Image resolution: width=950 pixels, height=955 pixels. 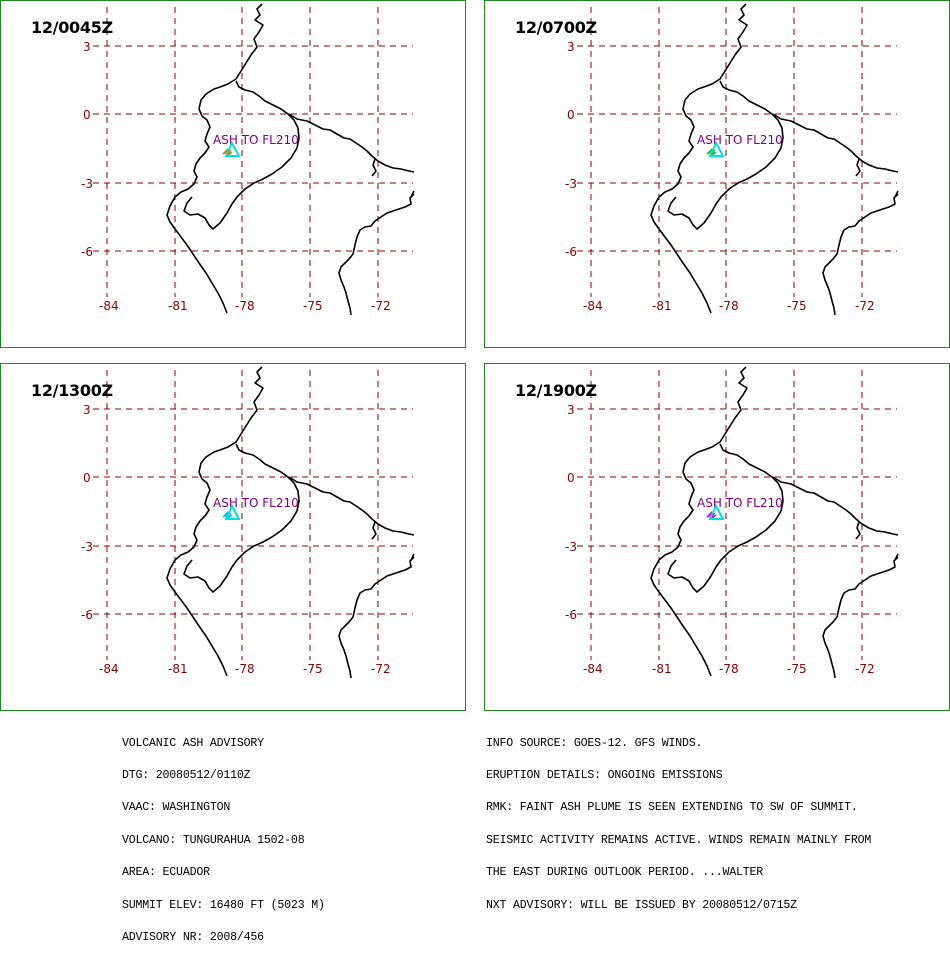 What do you see at coordinates (166, 873) in the screenshot?
I see `advisory-line: AREA: ECUADOR` at bounding box center [166, 873].